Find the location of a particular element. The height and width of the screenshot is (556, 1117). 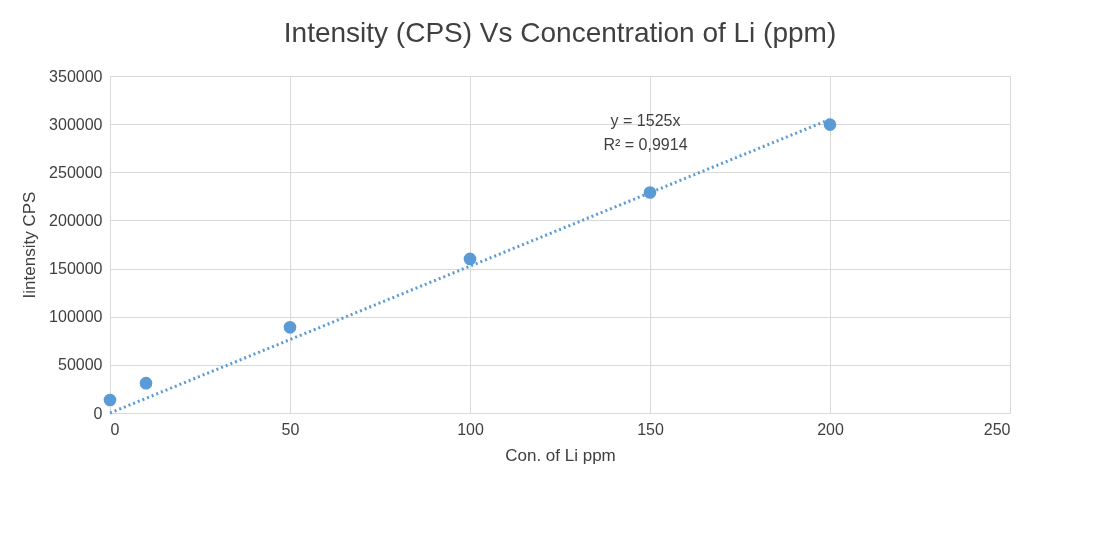

y-tick-label: 100000 is located at coordinates (76, 317).